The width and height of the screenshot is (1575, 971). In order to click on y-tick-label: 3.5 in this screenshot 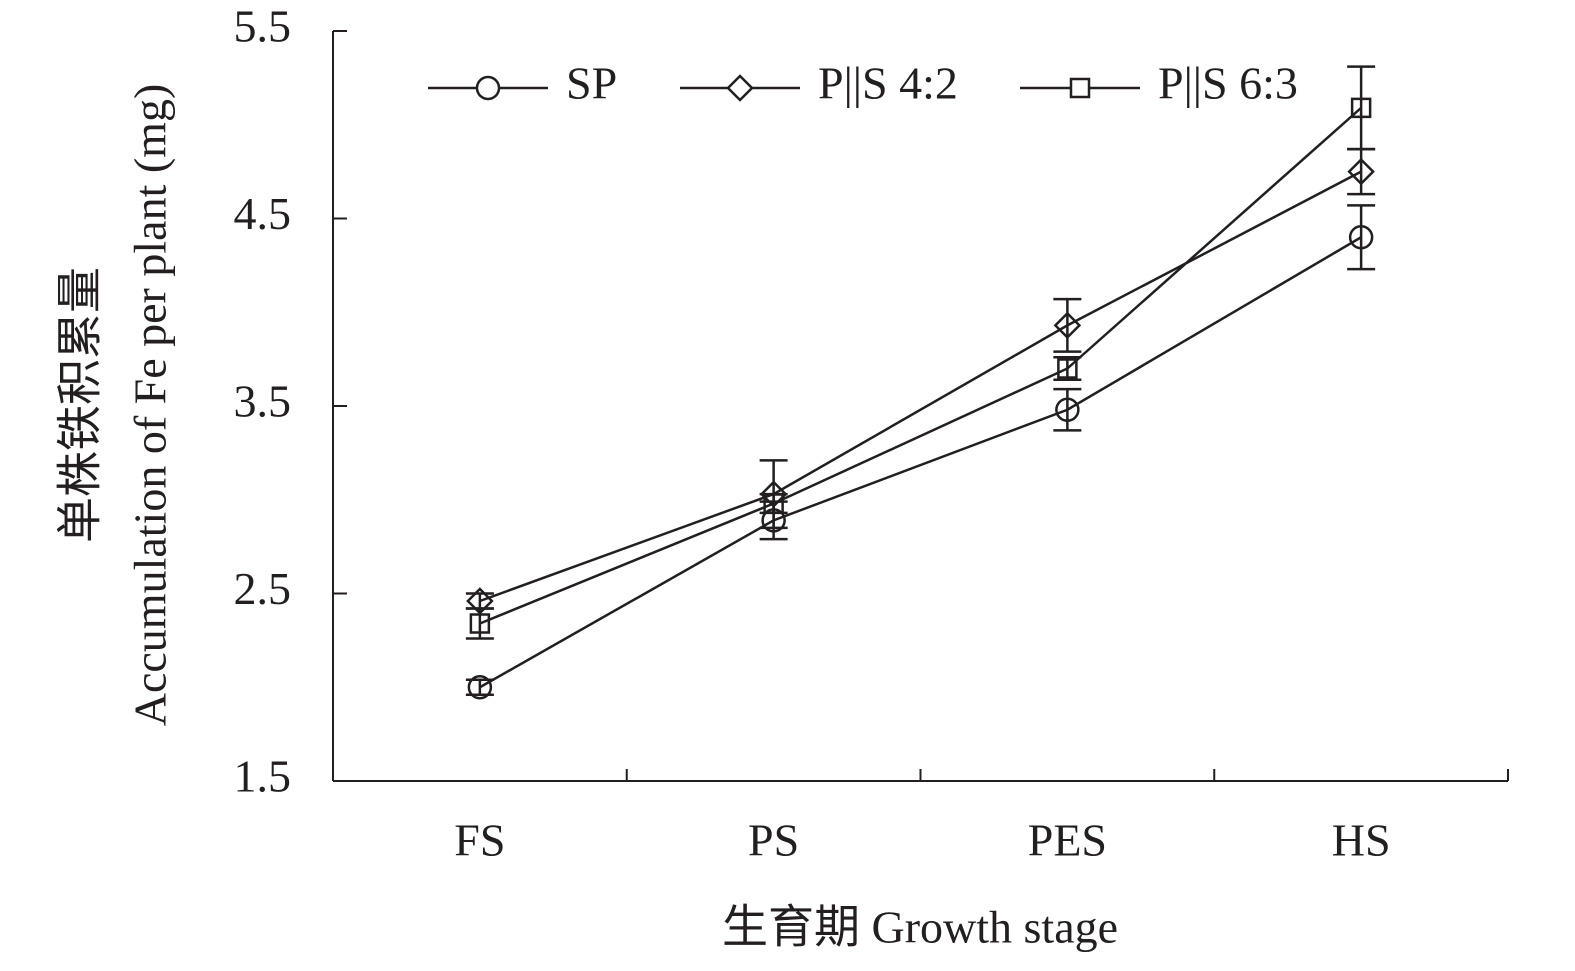, I will do `click(263, 401)`.